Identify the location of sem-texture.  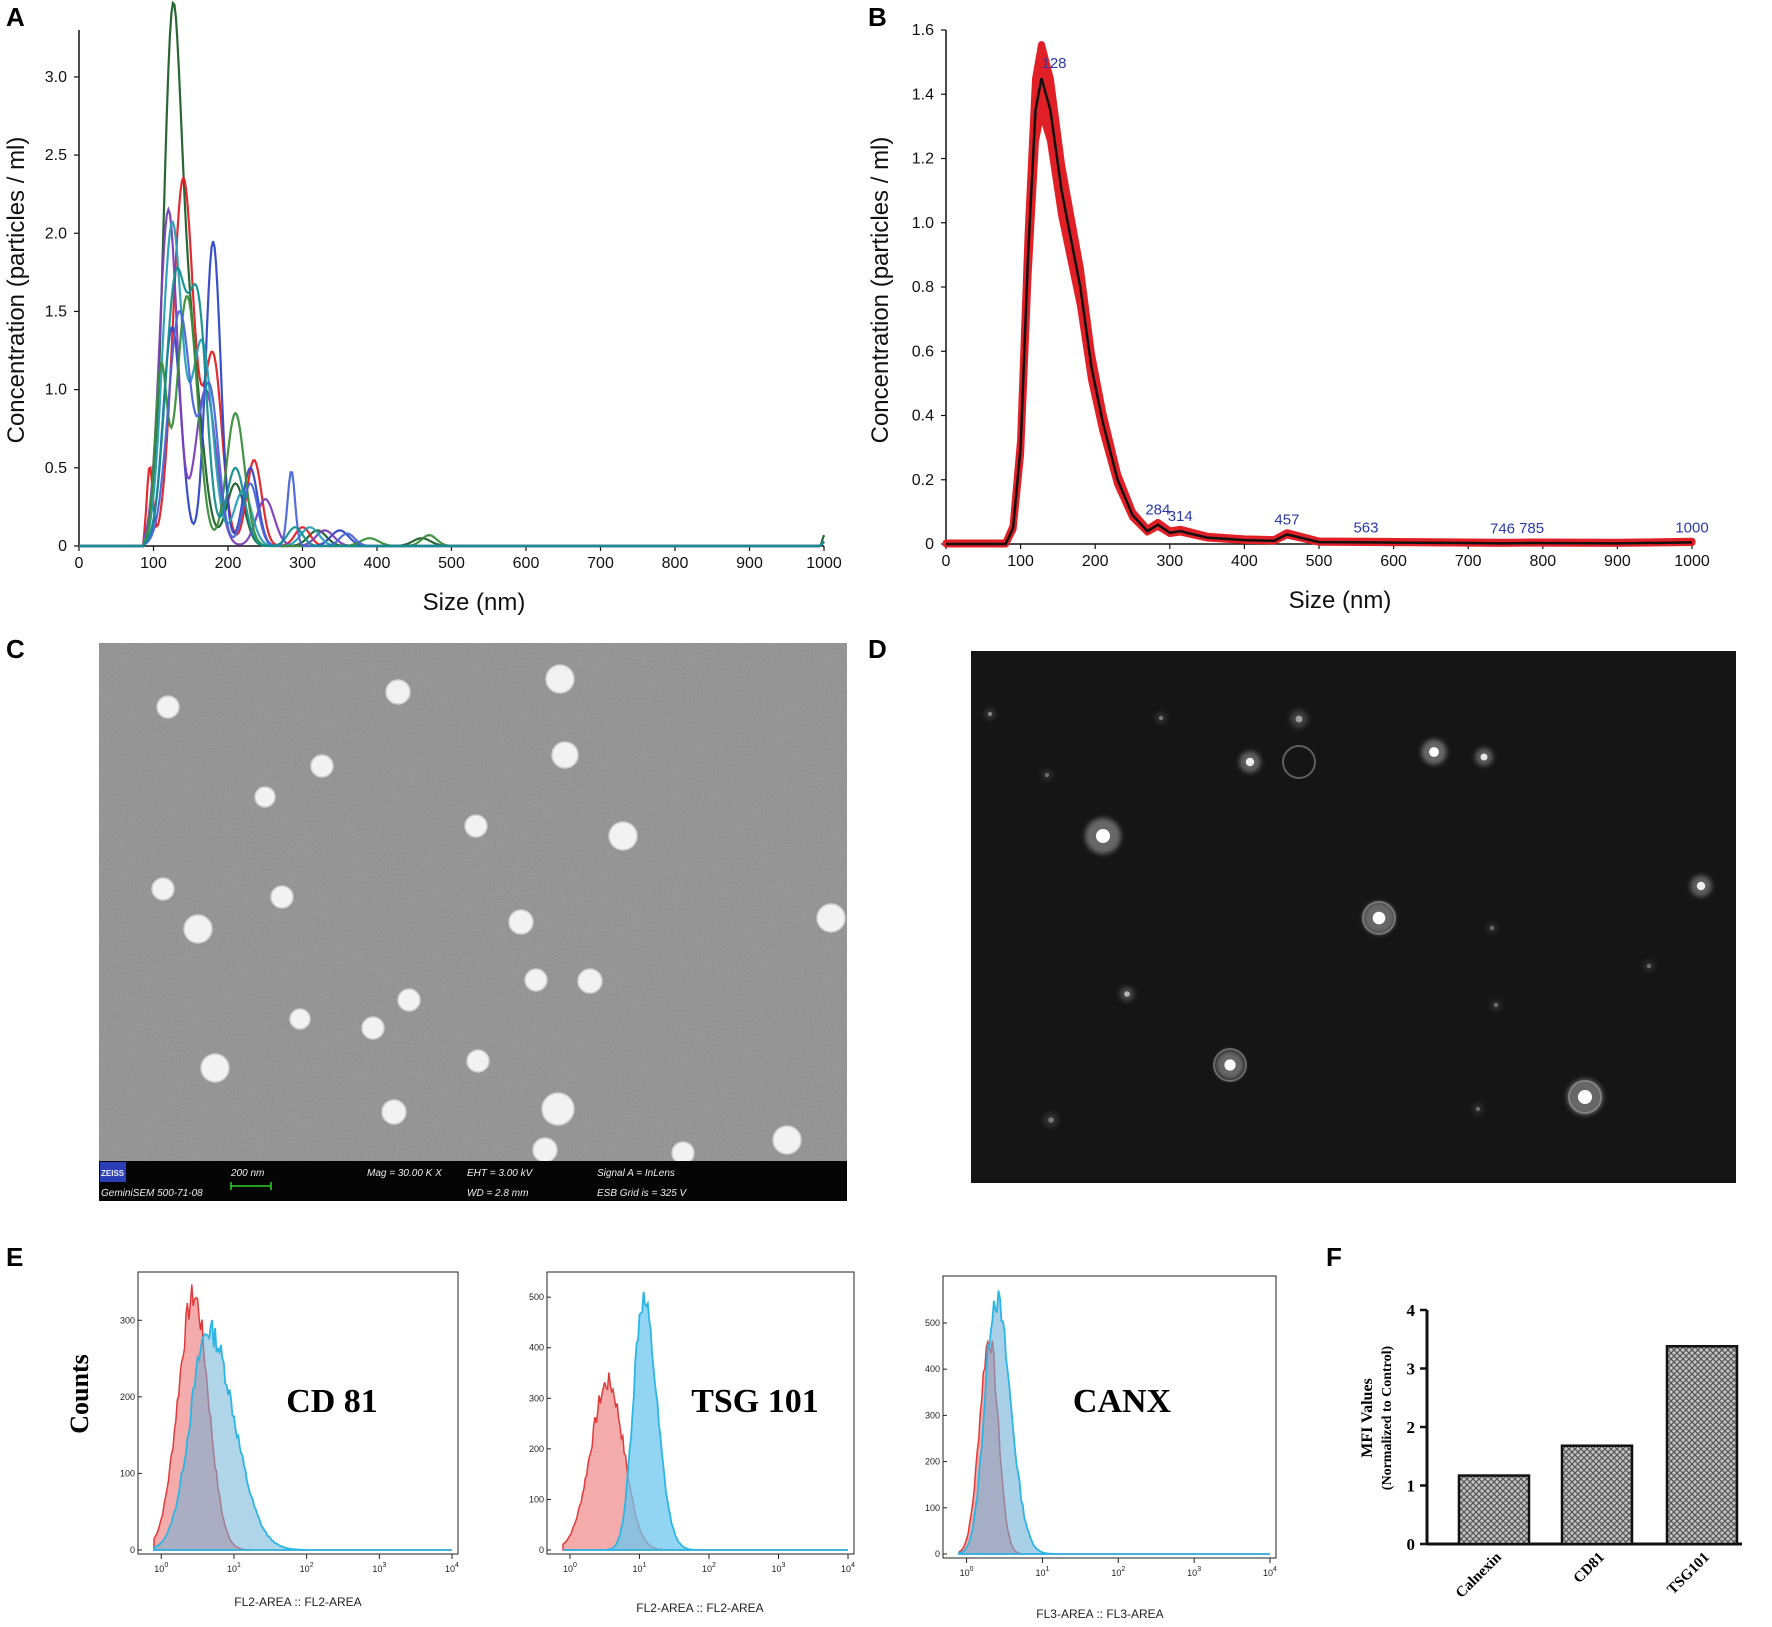
(473, 902).